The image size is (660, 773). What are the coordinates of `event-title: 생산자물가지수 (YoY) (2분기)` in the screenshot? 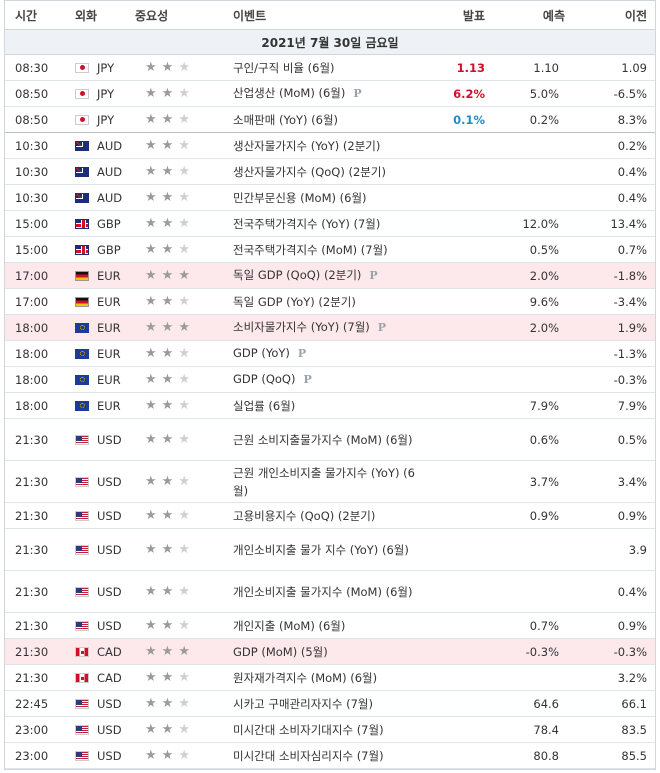 It's located at (307, 145).